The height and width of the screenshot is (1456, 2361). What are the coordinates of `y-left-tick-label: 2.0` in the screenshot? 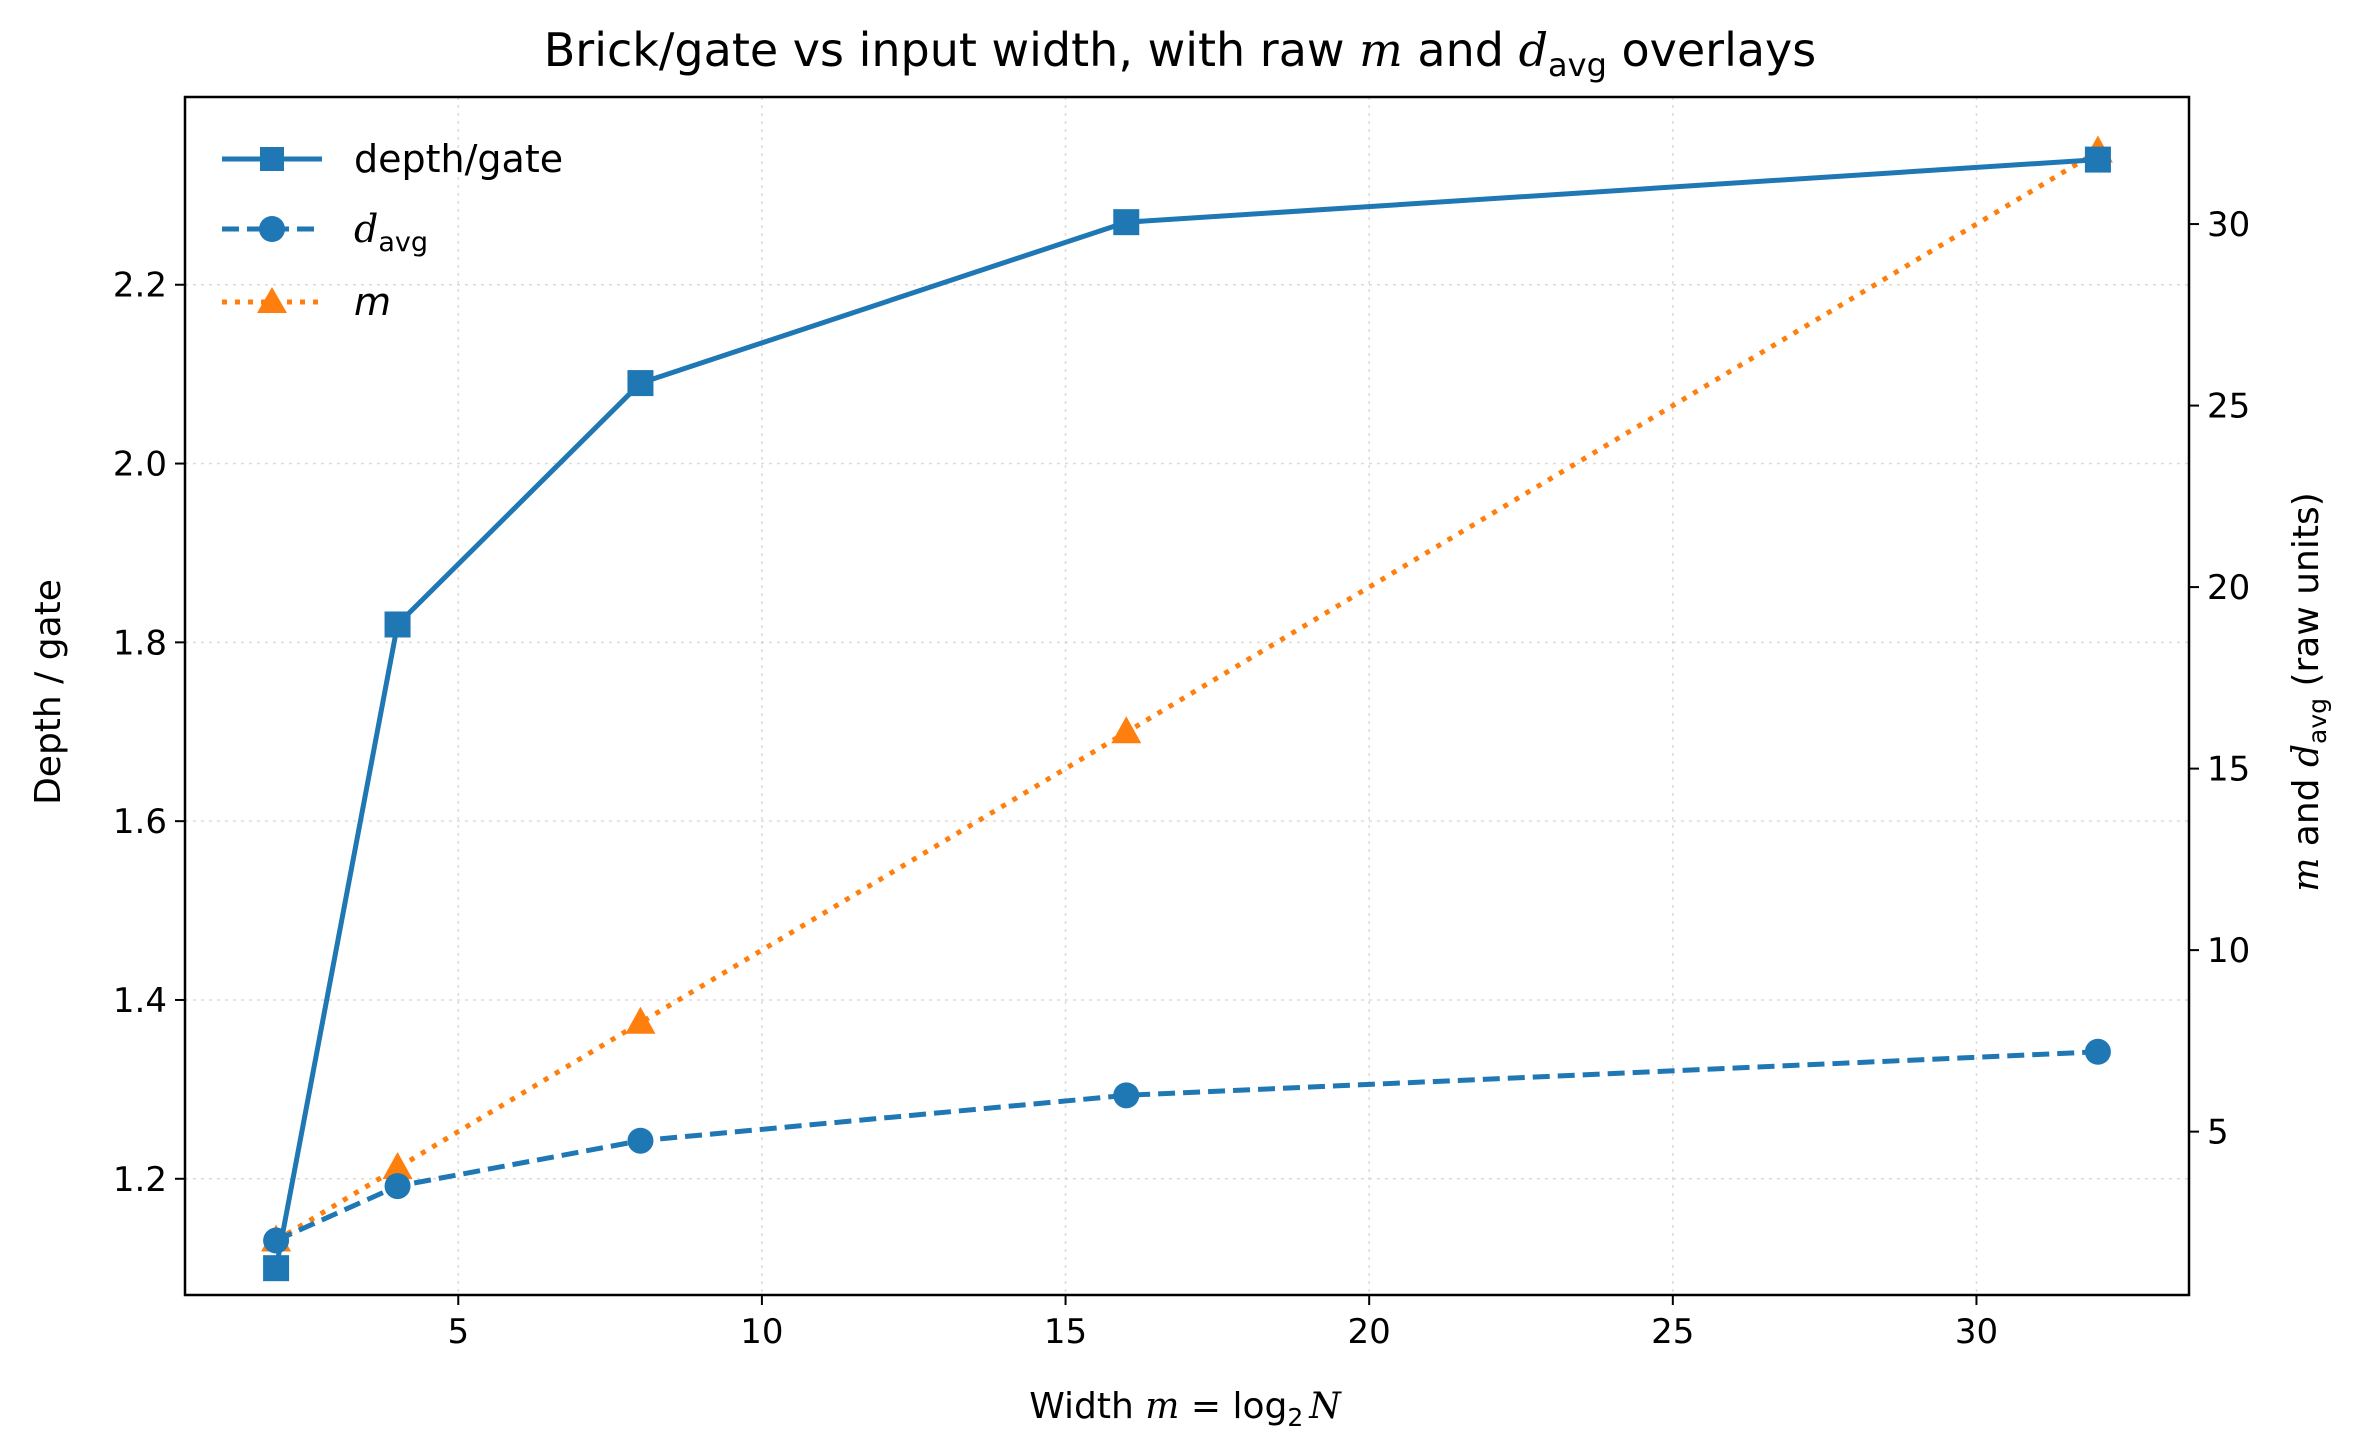 It's located at (140, 465).